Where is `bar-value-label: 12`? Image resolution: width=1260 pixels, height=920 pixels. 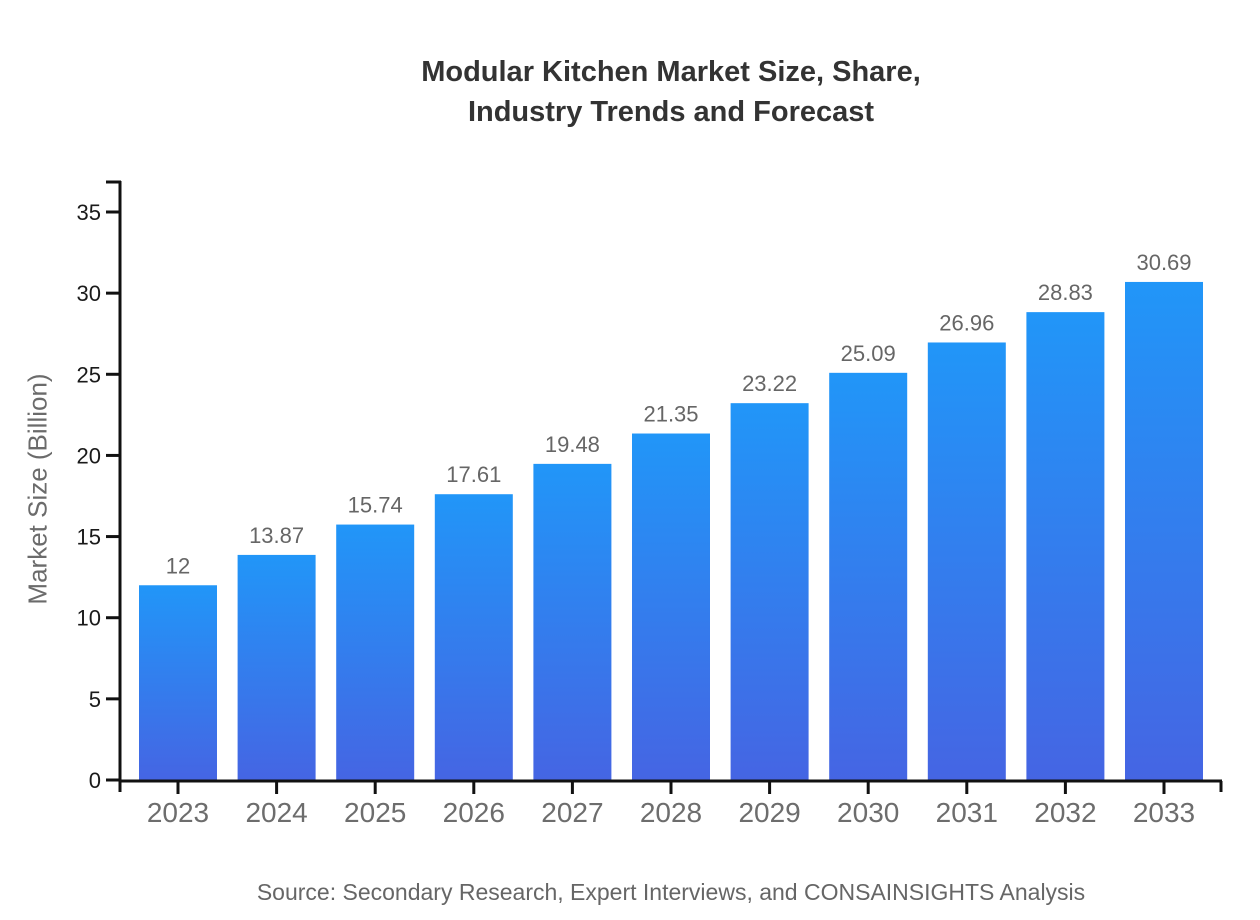 bar-value-label: 12 is located at coordinates (178, 565).